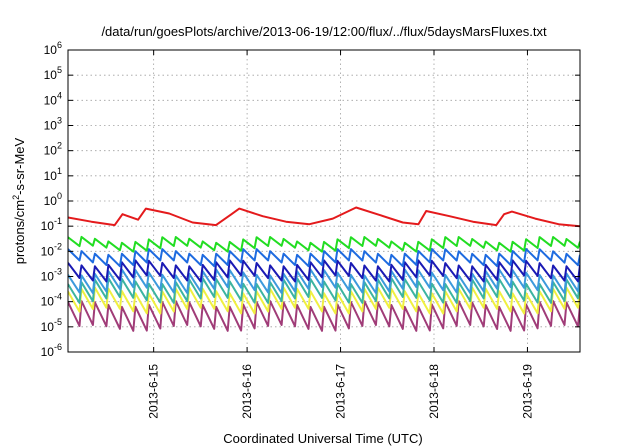  What do you see at coordinates (51, 249) in the screenshot?
I see `y-tick-label: 10⁻²` at bounding box center [51, 249].